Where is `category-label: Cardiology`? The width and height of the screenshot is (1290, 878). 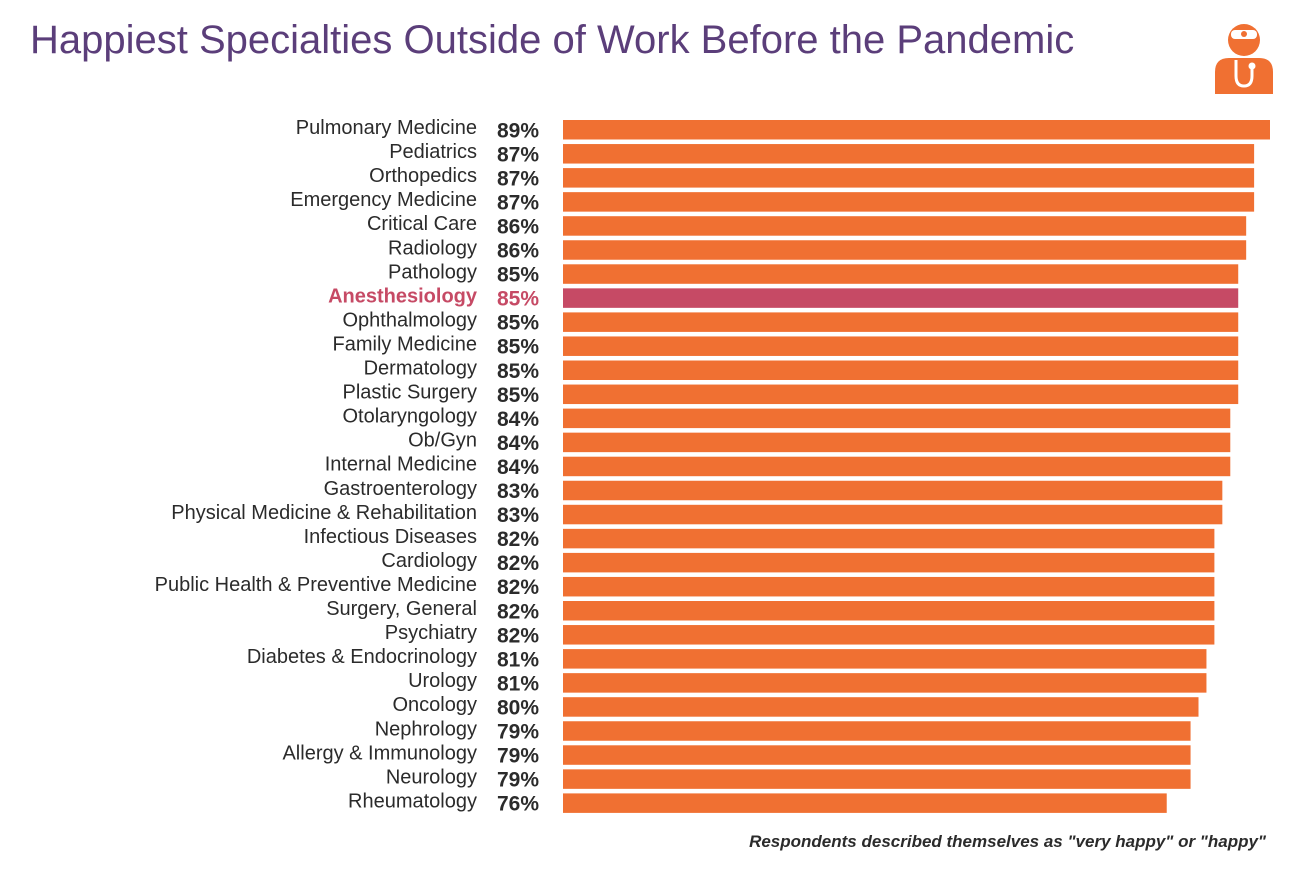 category-label: Cardiology is located at coordinates (429, 561).